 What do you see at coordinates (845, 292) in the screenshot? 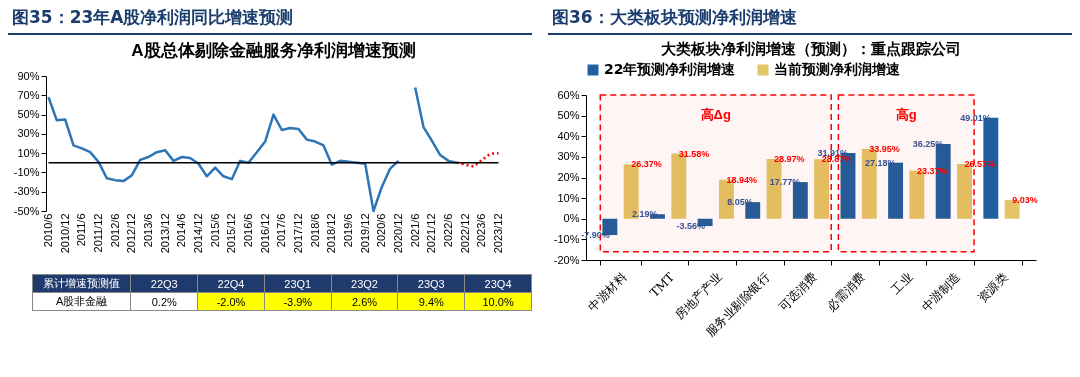
I see `x-tick-label: 必需消费` at bounding box center [845, 292].